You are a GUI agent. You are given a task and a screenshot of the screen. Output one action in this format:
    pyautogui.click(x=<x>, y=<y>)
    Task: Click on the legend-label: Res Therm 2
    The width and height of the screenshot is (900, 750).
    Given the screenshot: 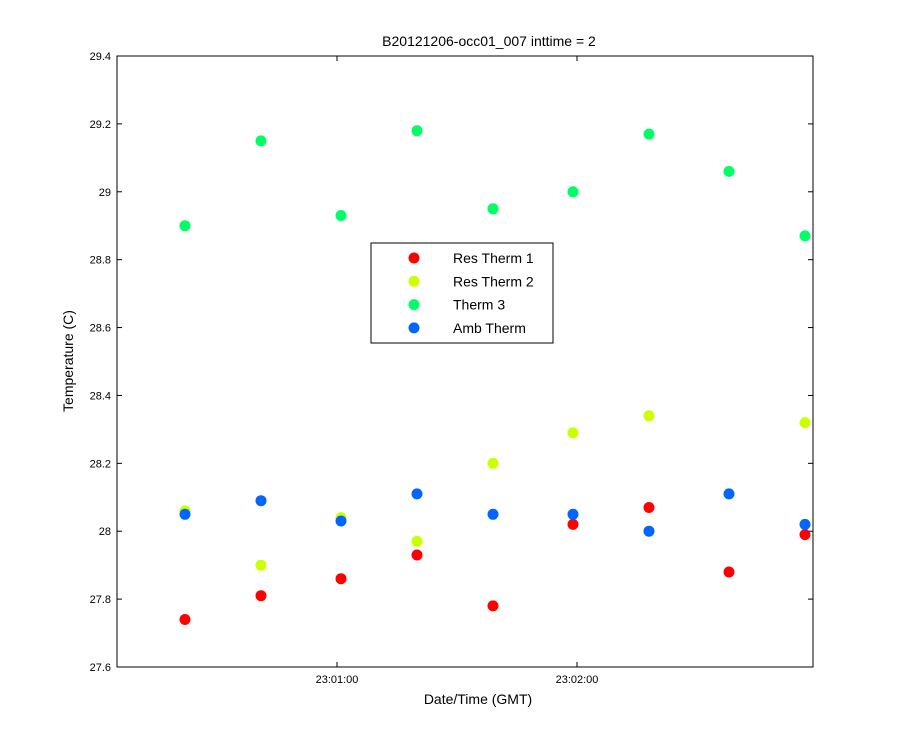 What is the action you would take?
    pyautogui.click(x=493, y=281)
    